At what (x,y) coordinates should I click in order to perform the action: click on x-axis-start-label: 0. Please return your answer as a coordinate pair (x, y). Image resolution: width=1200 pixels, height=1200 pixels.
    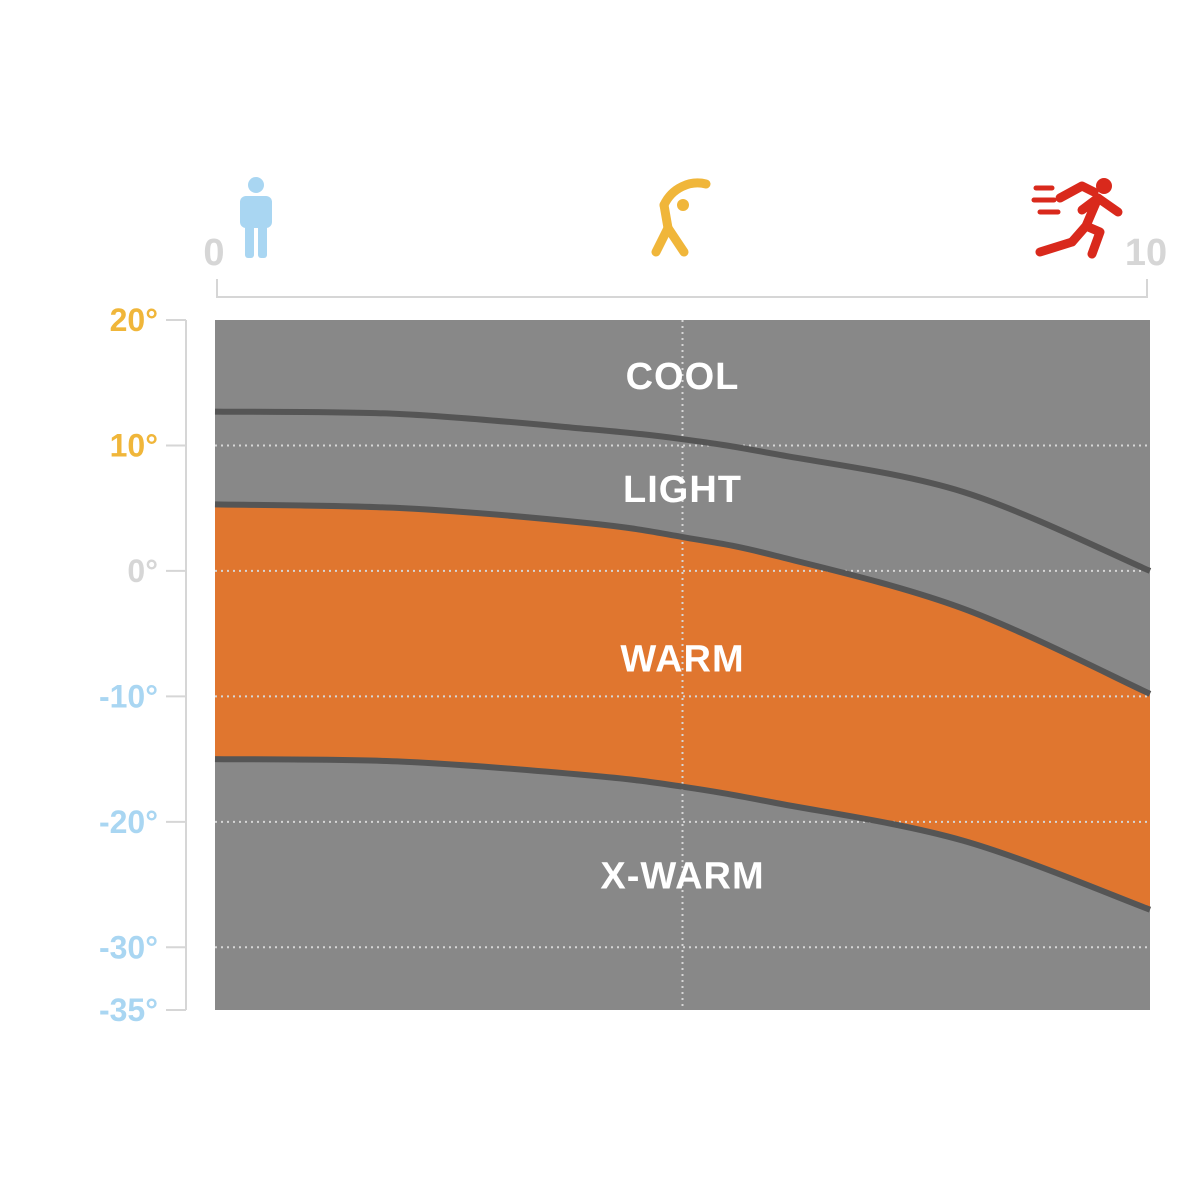
    Looking at the image, I should click on (213, 253).